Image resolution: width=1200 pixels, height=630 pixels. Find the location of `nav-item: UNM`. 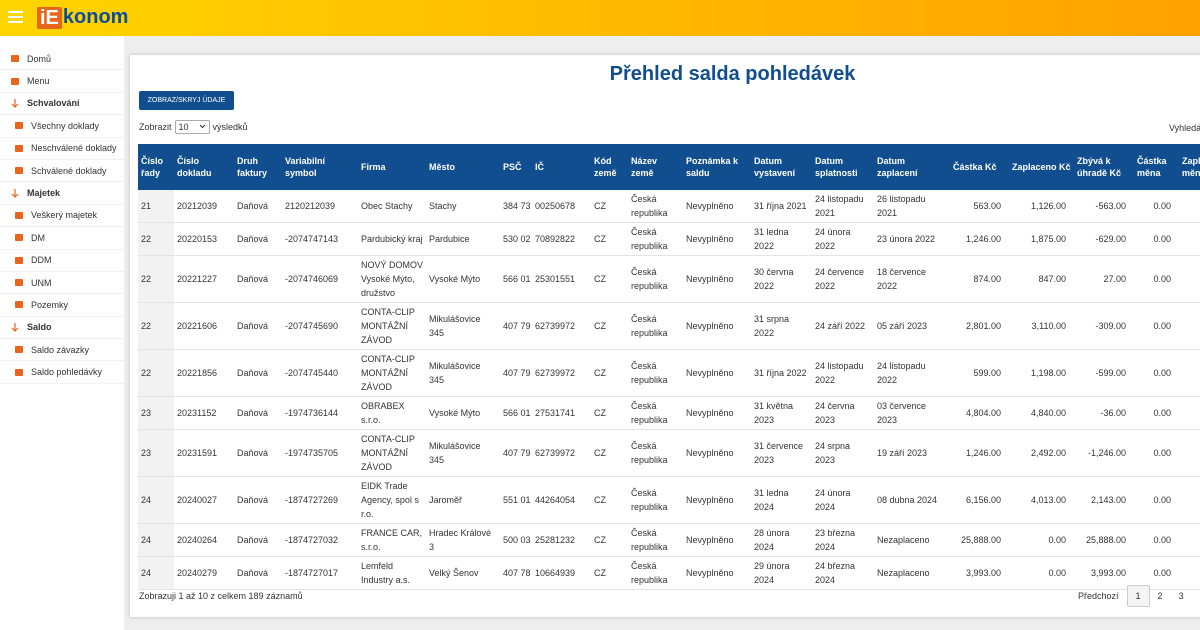

nav-item: UNM is located at coordinates (62, 283).